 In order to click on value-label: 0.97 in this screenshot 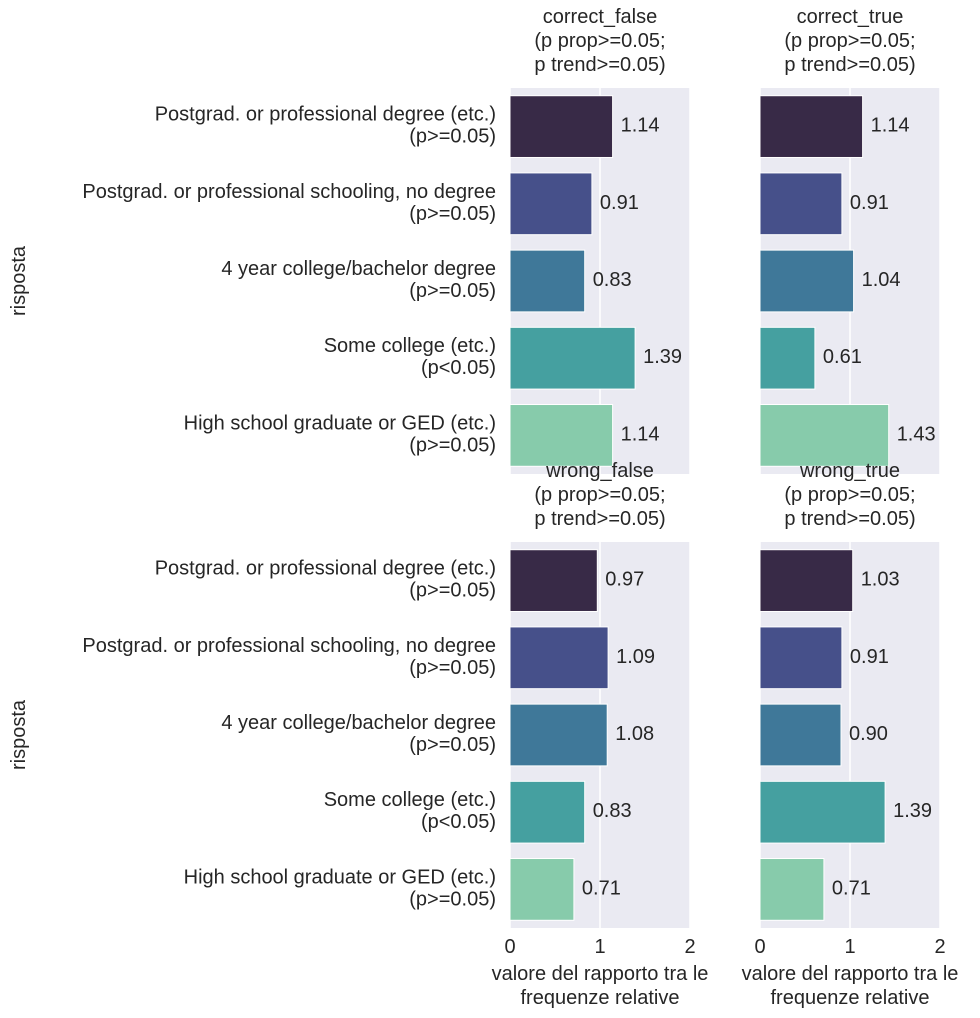, I will do `click(624, 580)`.